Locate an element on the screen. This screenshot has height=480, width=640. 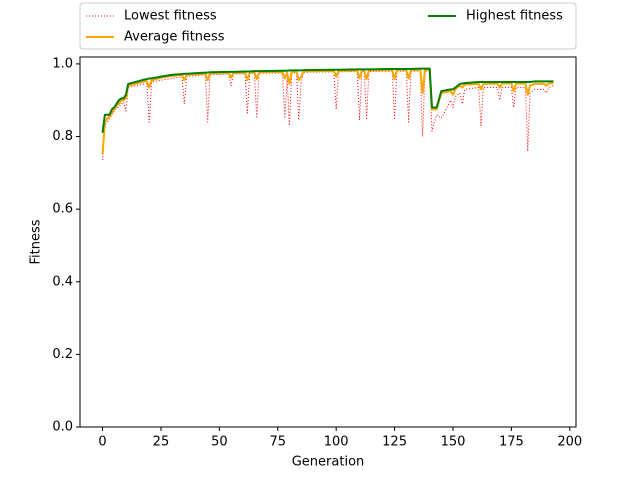
legend-box is located at coordinates (328, 26).